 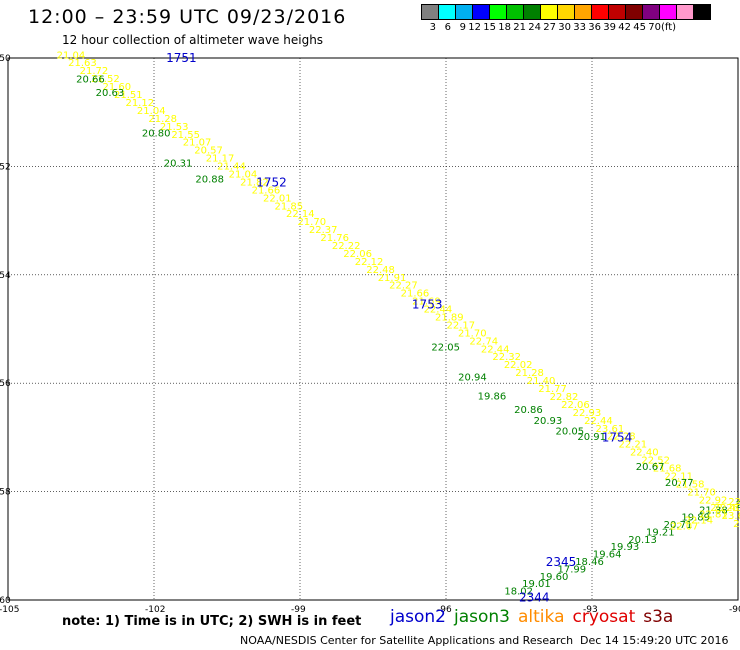 I want to click on color-scale-label: 15, so click(x=489, y=27).